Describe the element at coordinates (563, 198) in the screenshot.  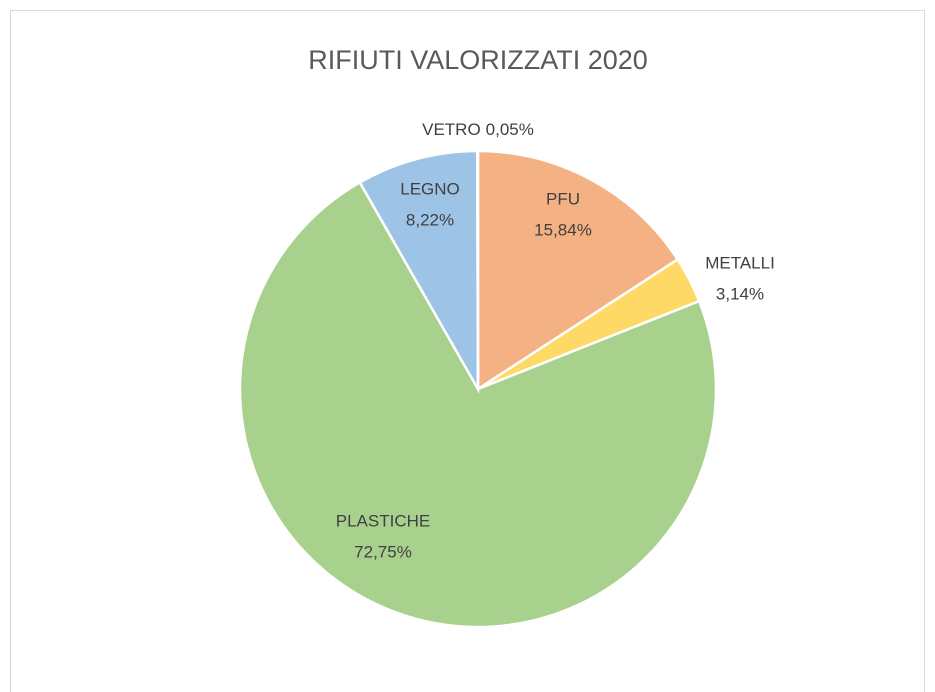
I see `data-label-category: PFU` at that location.